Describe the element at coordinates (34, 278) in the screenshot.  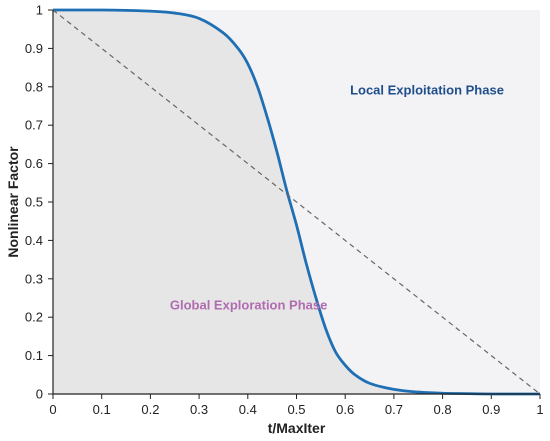
I see `y-tick-label: 0.3` at that location.